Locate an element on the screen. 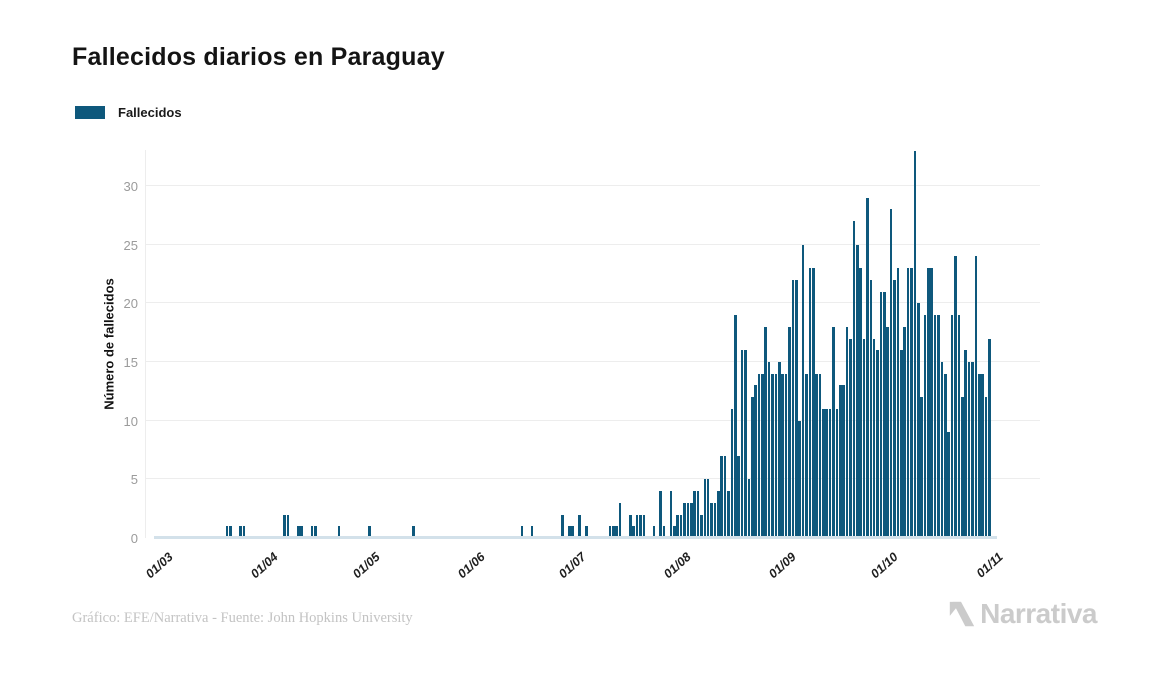  y-tick-label-5: 5 is located at coordinates (134, 480).